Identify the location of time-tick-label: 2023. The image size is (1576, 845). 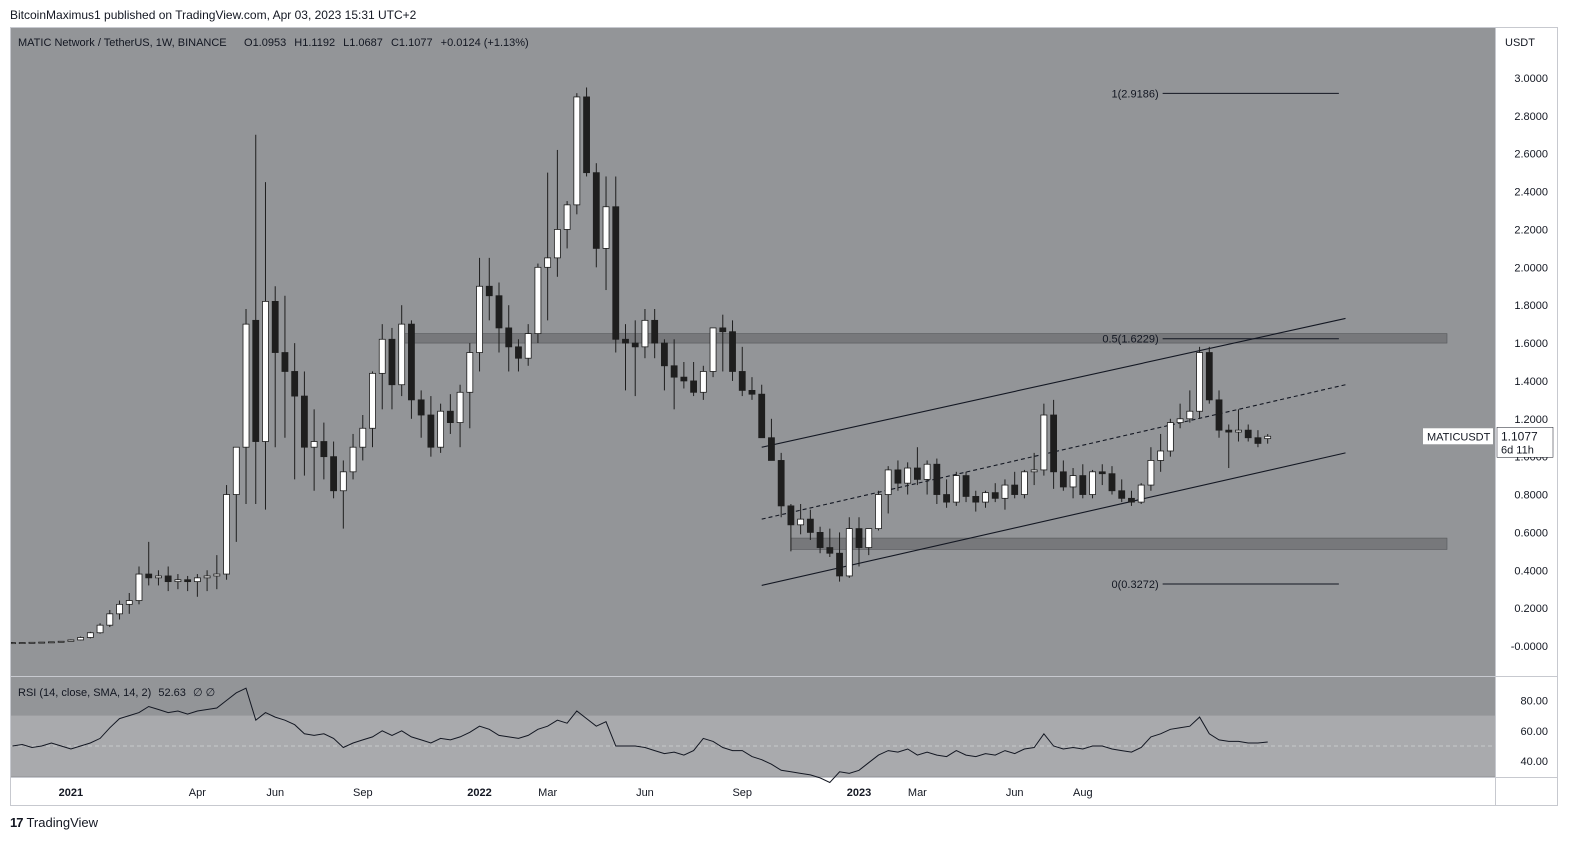
(859, 793).